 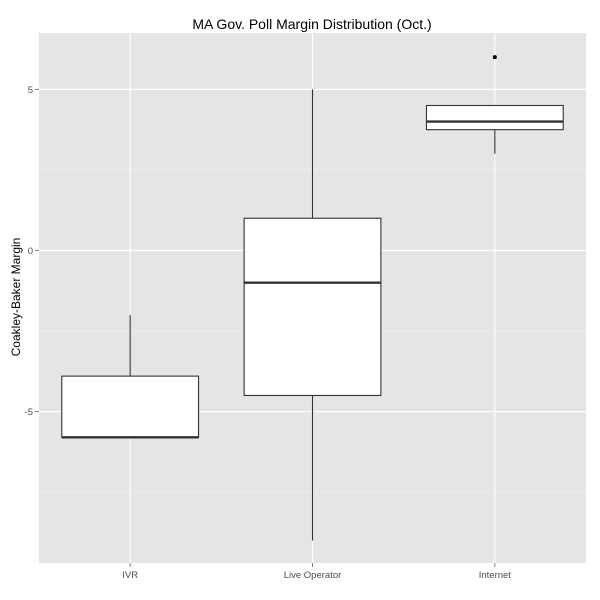 I want to click on chart-title: MA Gov. Poll Margin Distribution (Oct.), so click(x=311, y=24).